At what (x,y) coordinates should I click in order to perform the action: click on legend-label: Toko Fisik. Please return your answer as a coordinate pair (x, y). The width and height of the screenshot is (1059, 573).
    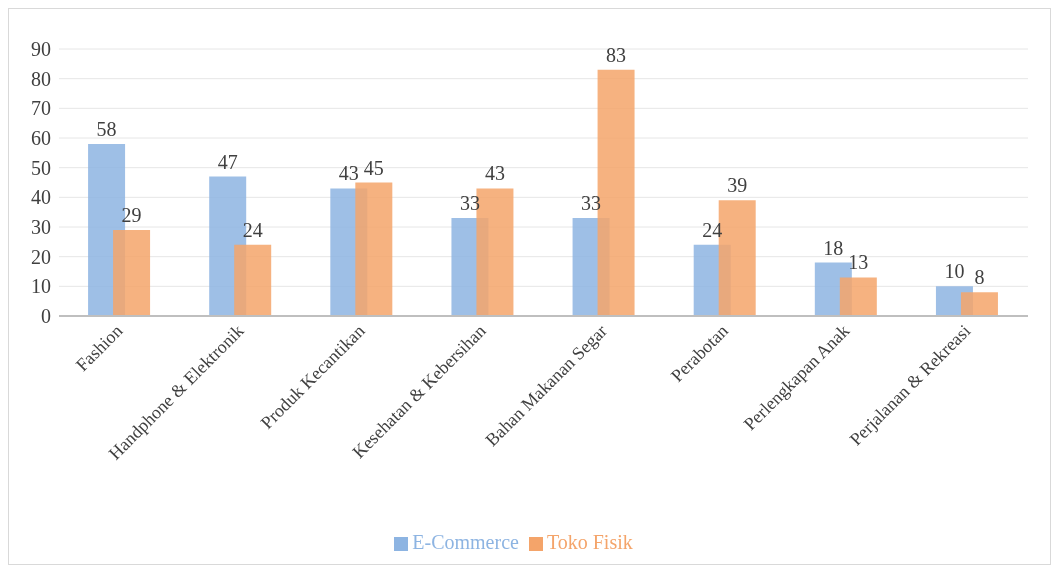
    Looking at the image, I should click on (589, 542).